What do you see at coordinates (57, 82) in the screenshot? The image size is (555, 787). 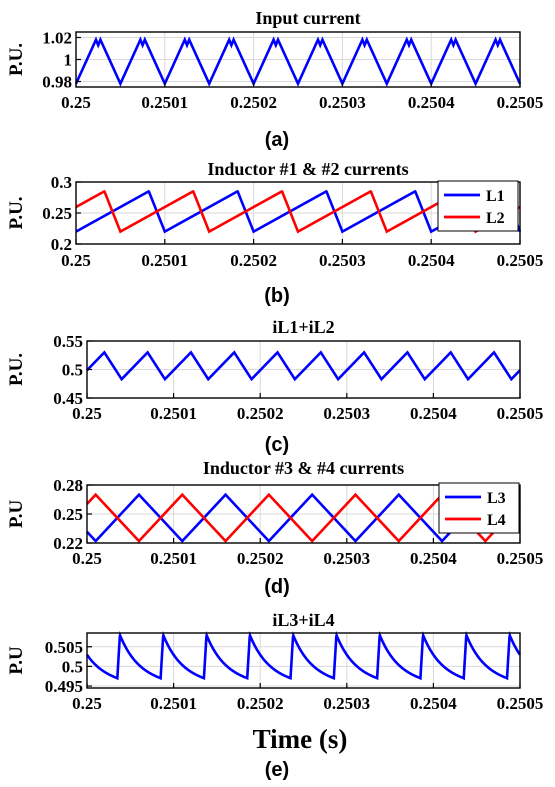 I see `y-tick-label: 0.98` at bounding box center [57, 82].